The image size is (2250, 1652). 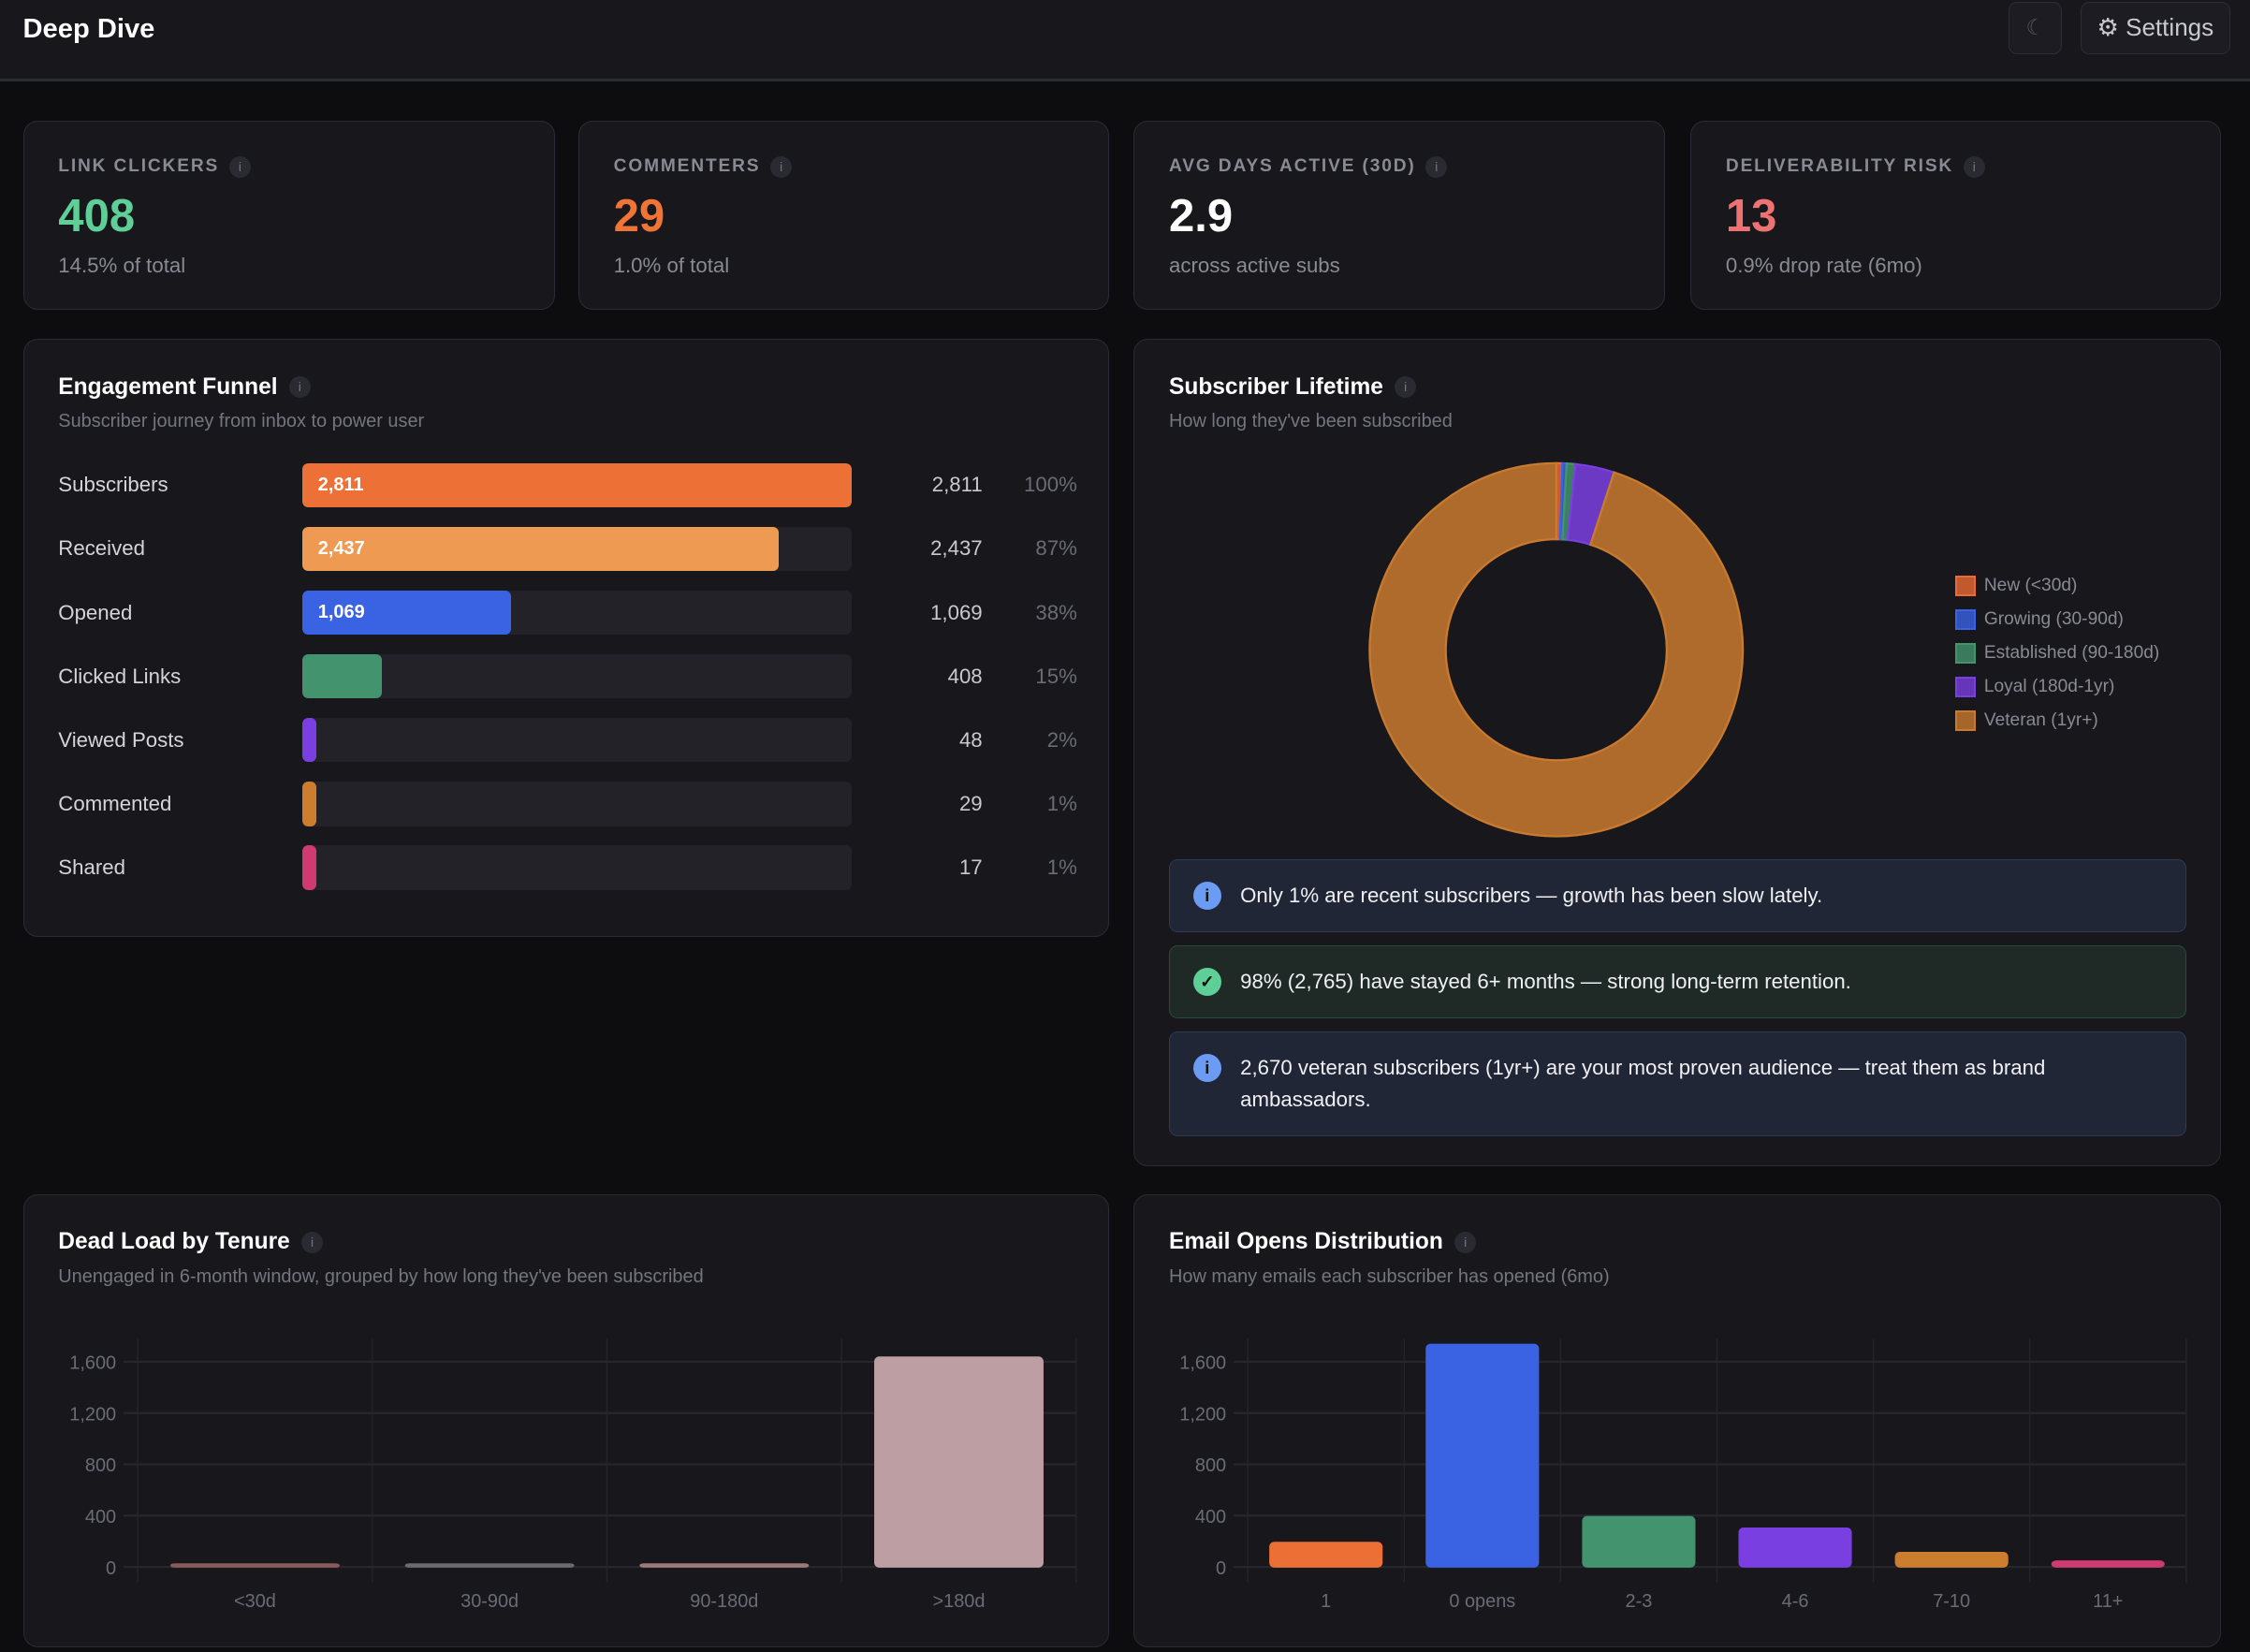 What do you see at coordinates (956, 548) in the screenshot?
I see `funnel-count: 2,437` at bounding box center [956, 548].